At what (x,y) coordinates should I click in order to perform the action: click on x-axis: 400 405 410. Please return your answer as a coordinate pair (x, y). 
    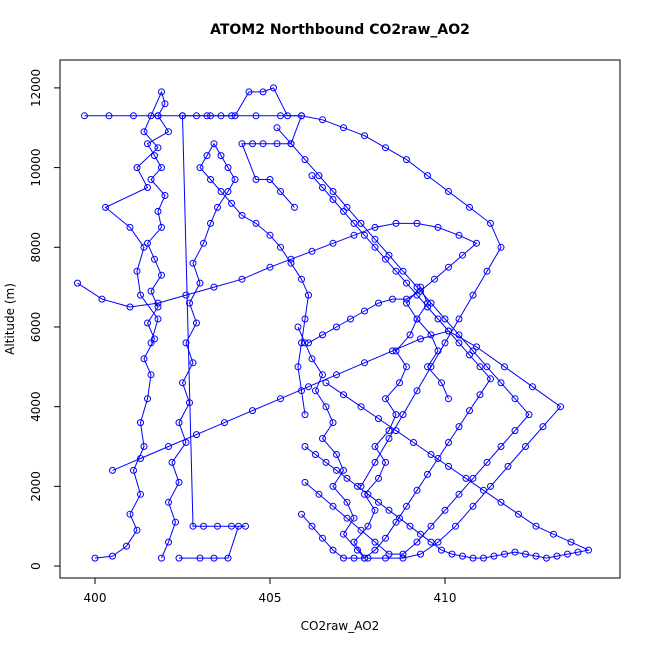
    Looking at the image, I should click on (270, 591).